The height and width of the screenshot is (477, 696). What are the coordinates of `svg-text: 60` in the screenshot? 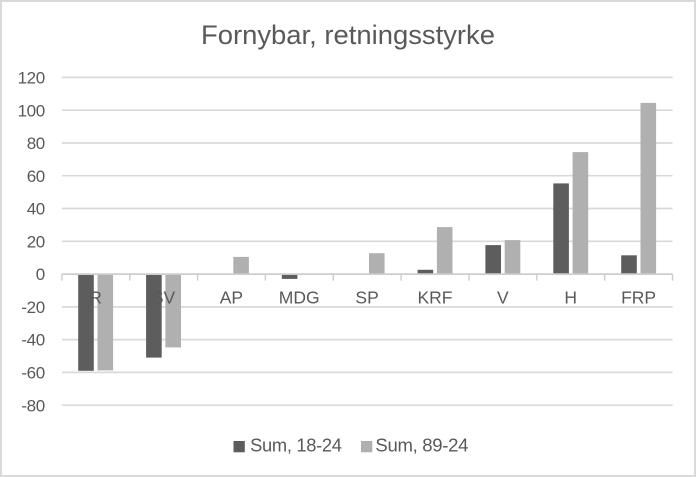 It's located at (36, 176).